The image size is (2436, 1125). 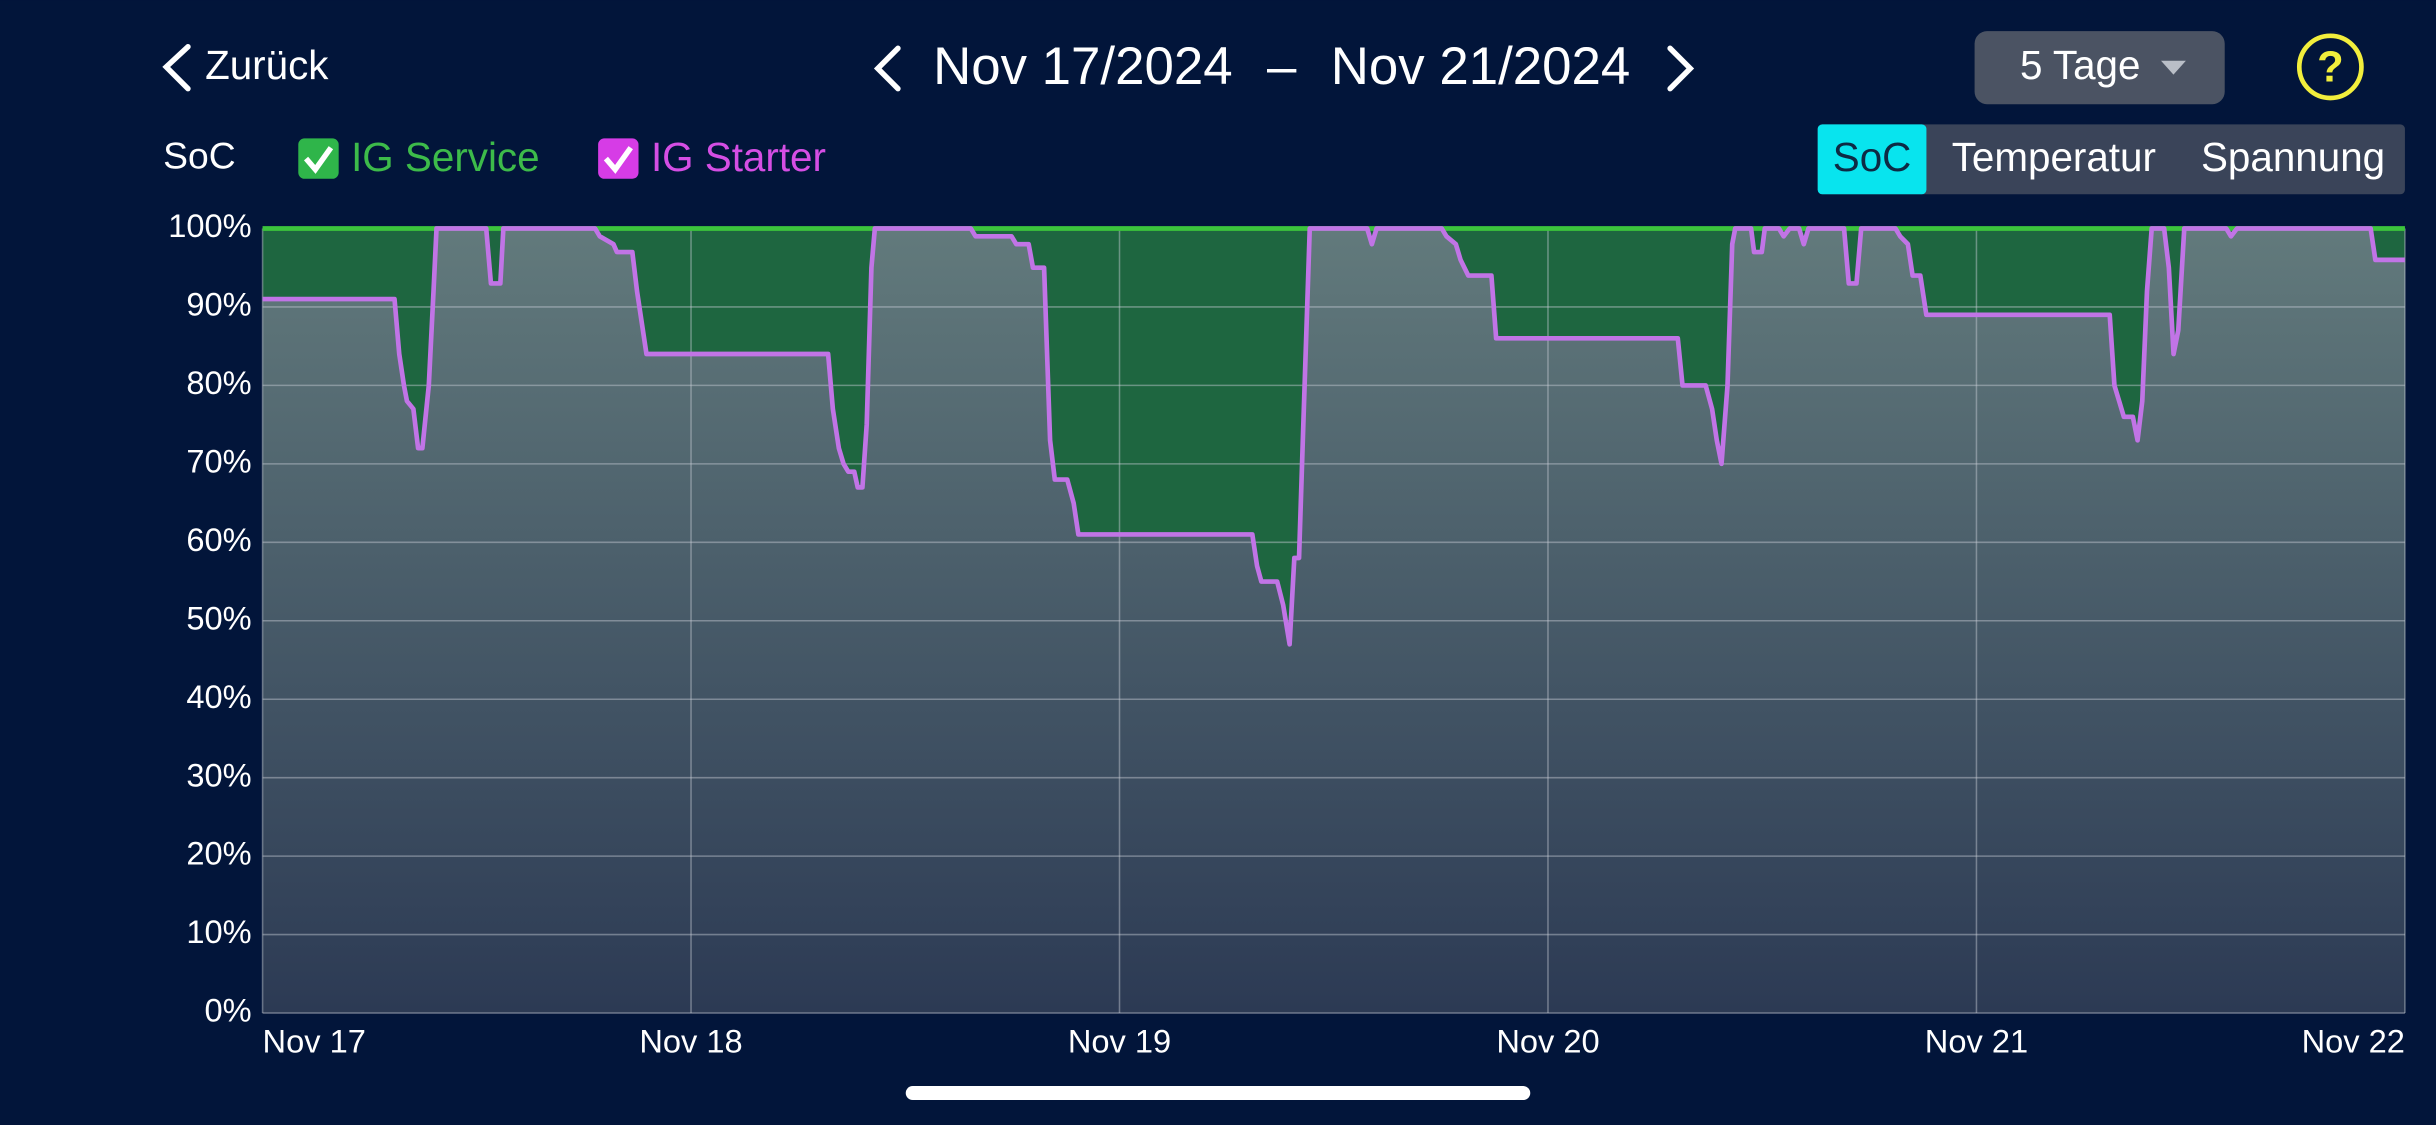 What do you see at coordinates (445, 157) in the screenshot?
I see `legend-label: IG Service` at bounding box center [445, 157].